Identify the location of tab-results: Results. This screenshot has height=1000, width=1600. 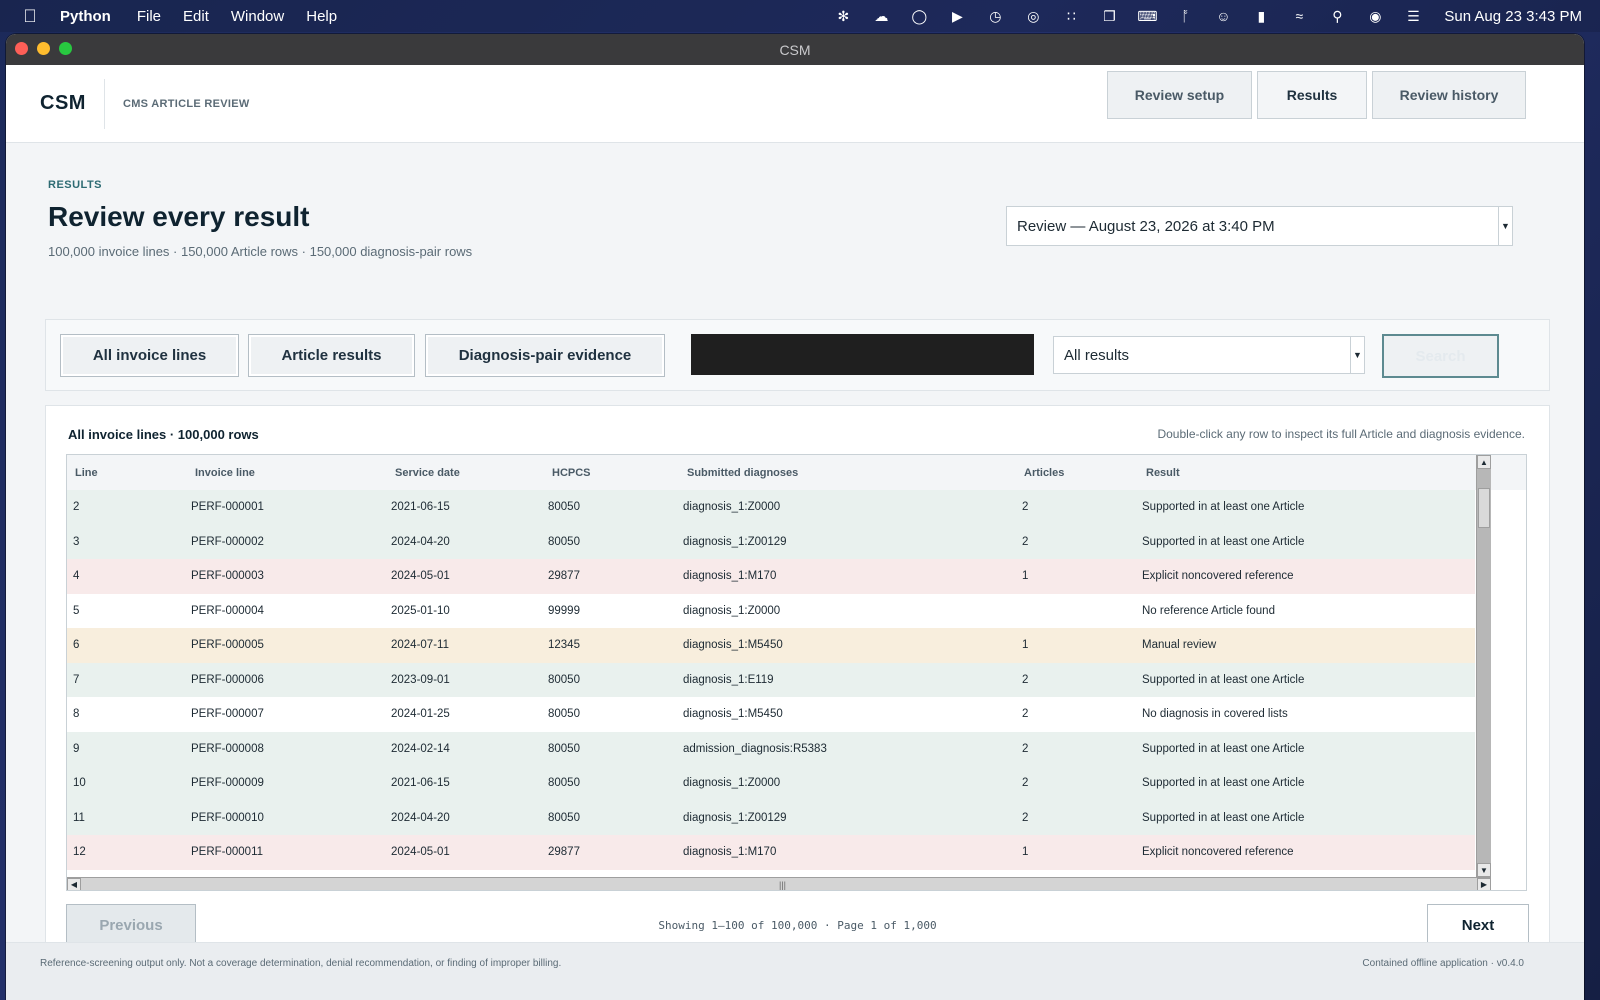
(1312, 95).